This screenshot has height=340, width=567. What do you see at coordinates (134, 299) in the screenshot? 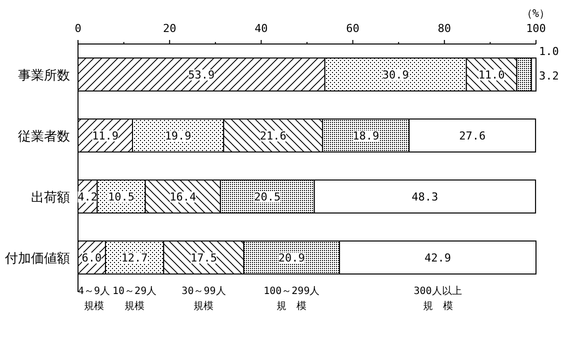
I see `series-label: 10～29人規模` at bounding box center [134, 299].